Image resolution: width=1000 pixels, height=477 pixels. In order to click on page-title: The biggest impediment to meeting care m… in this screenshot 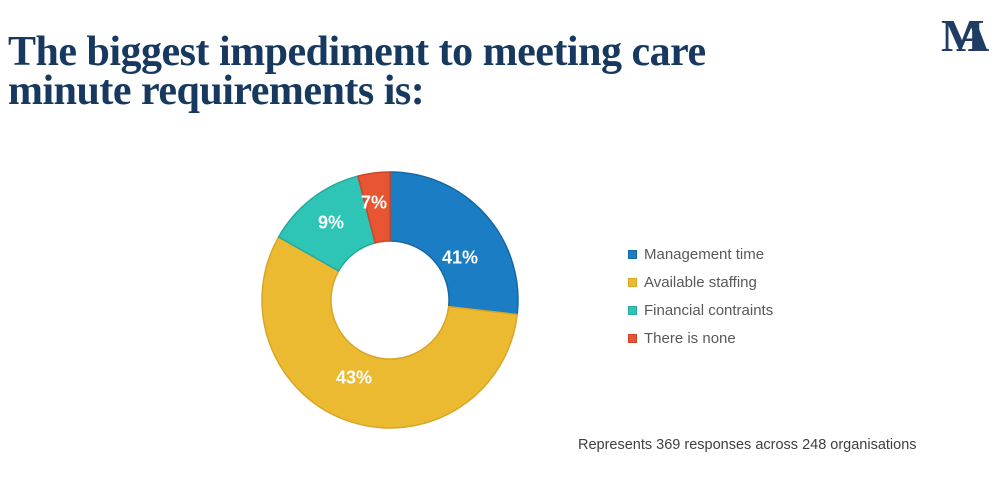, I will do `click(423, 72)`.